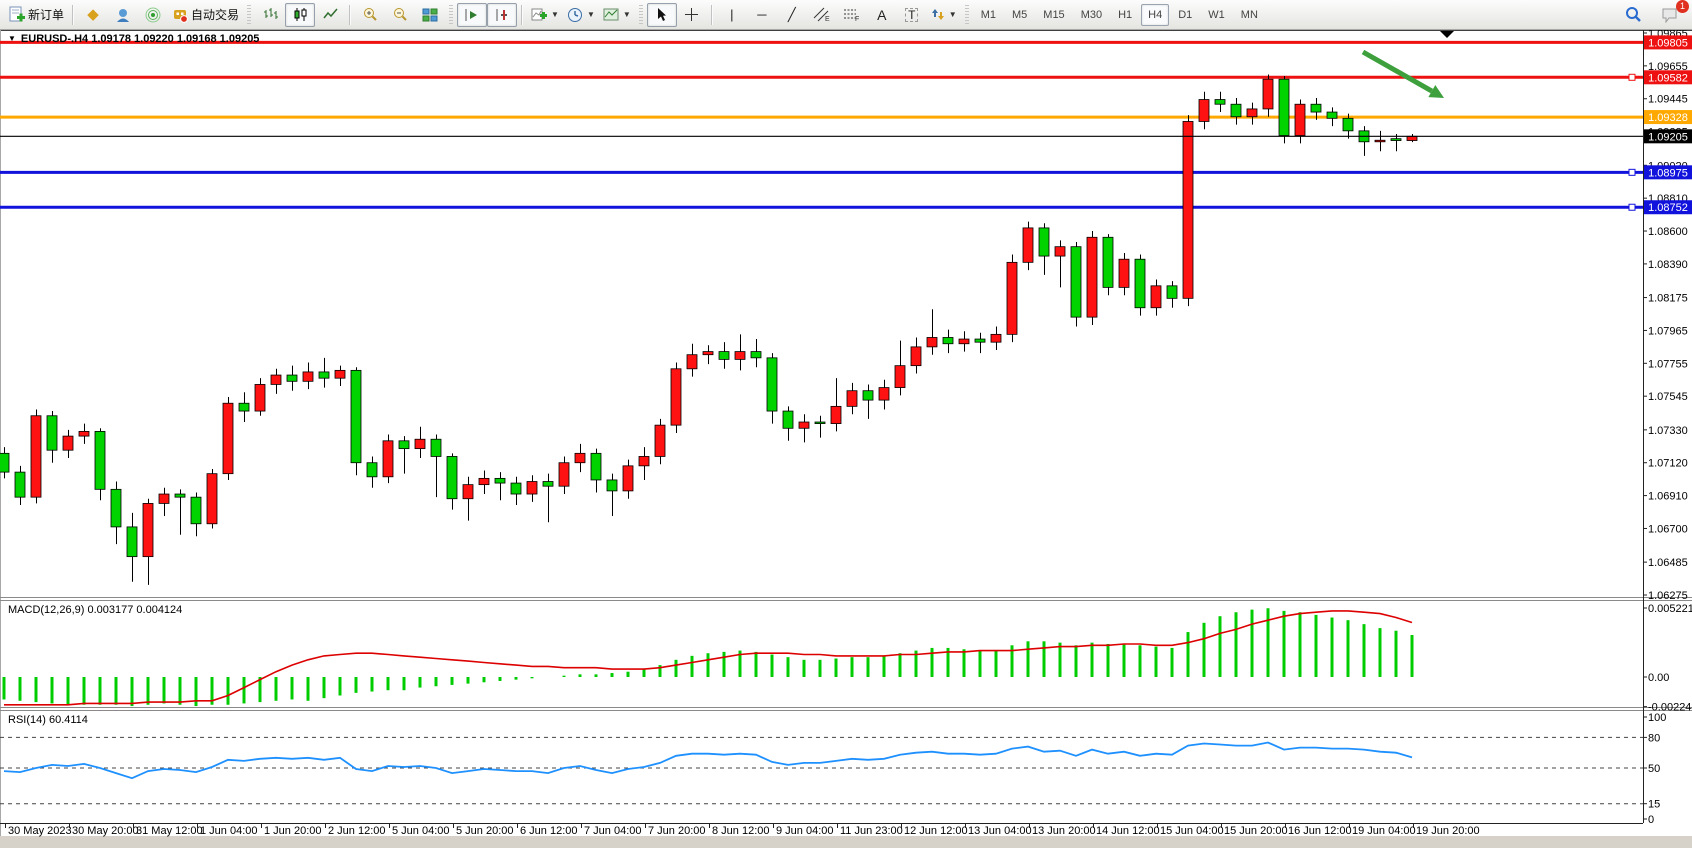 The width and height of the screenshot is (1692, 848). Describe the element at coordinates (882, 15) in the screenshot. I see `text-tool: A` at that location.